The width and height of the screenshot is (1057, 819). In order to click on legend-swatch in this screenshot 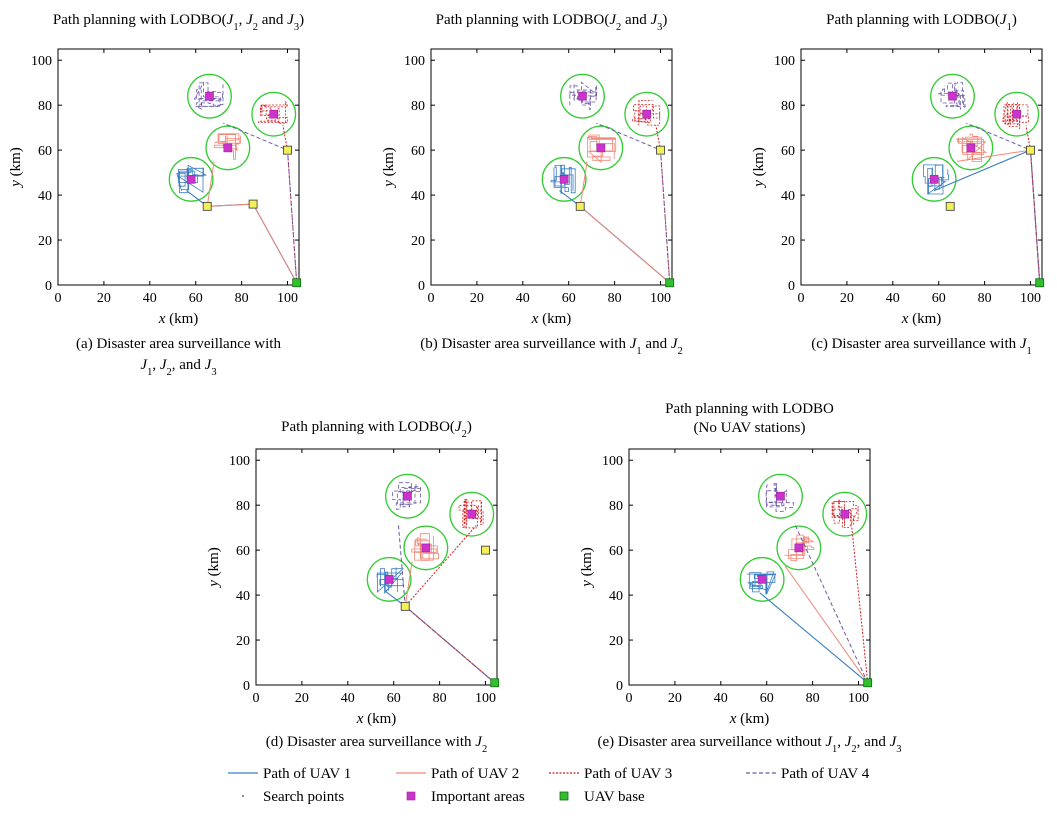, I will do `click(411, 796)`.